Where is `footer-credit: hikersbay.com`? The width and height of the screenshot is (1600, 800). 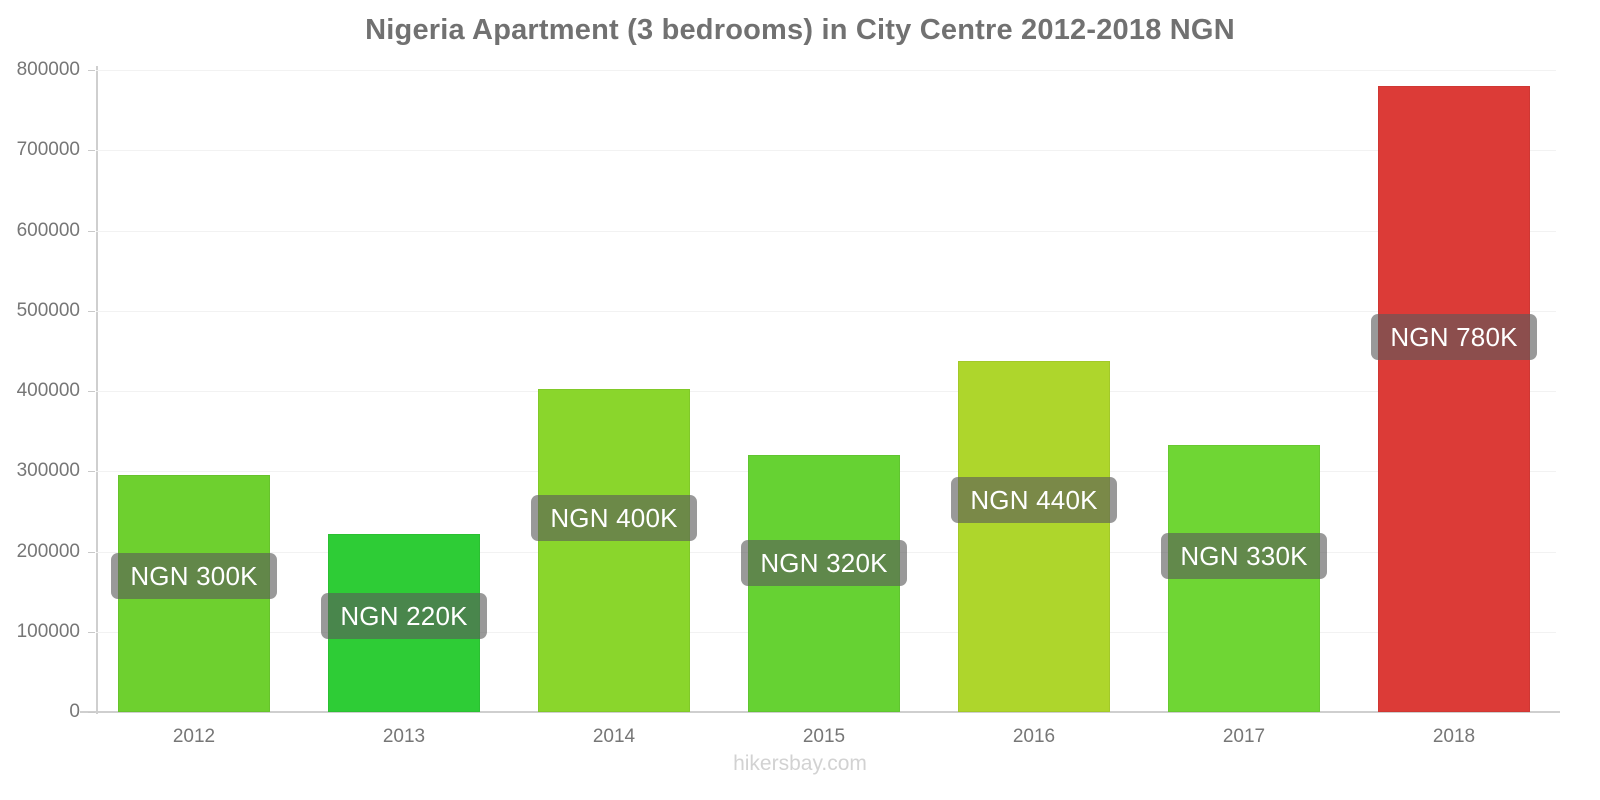 footer-credit: hikersbay.com is located at coordinates (800, 763).